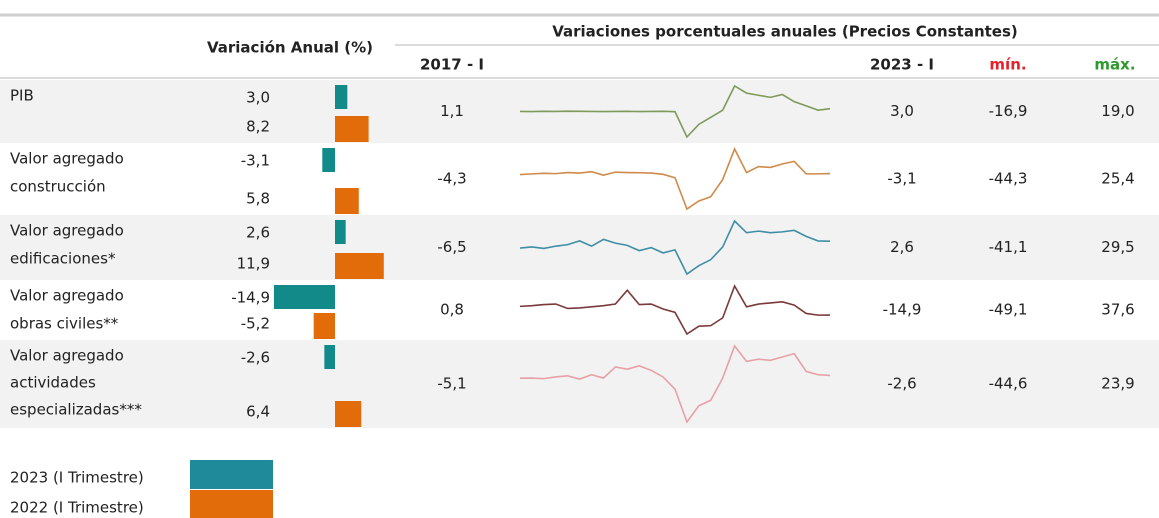 The height and width of the screenshot is (518, 1159). Describe the element at coordinates (902, 65) in the screenshot. I see `col-end: 2023 - I` at that location.